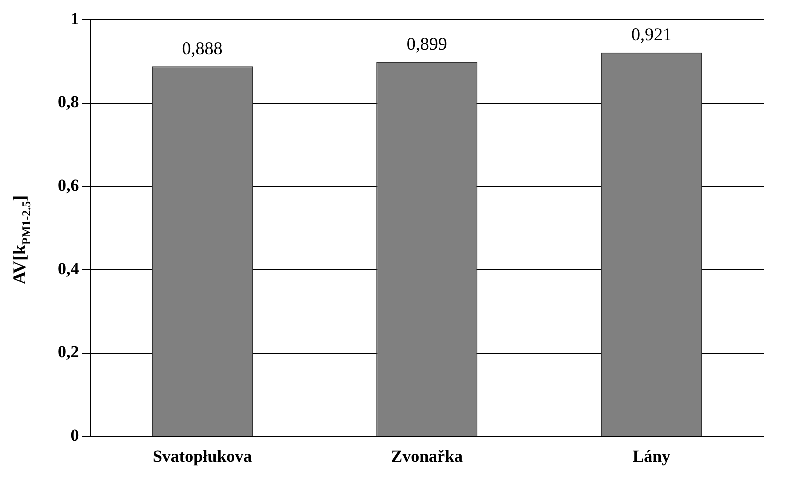  I want to click on y-tick-label: 0,6, so click(69, 186).